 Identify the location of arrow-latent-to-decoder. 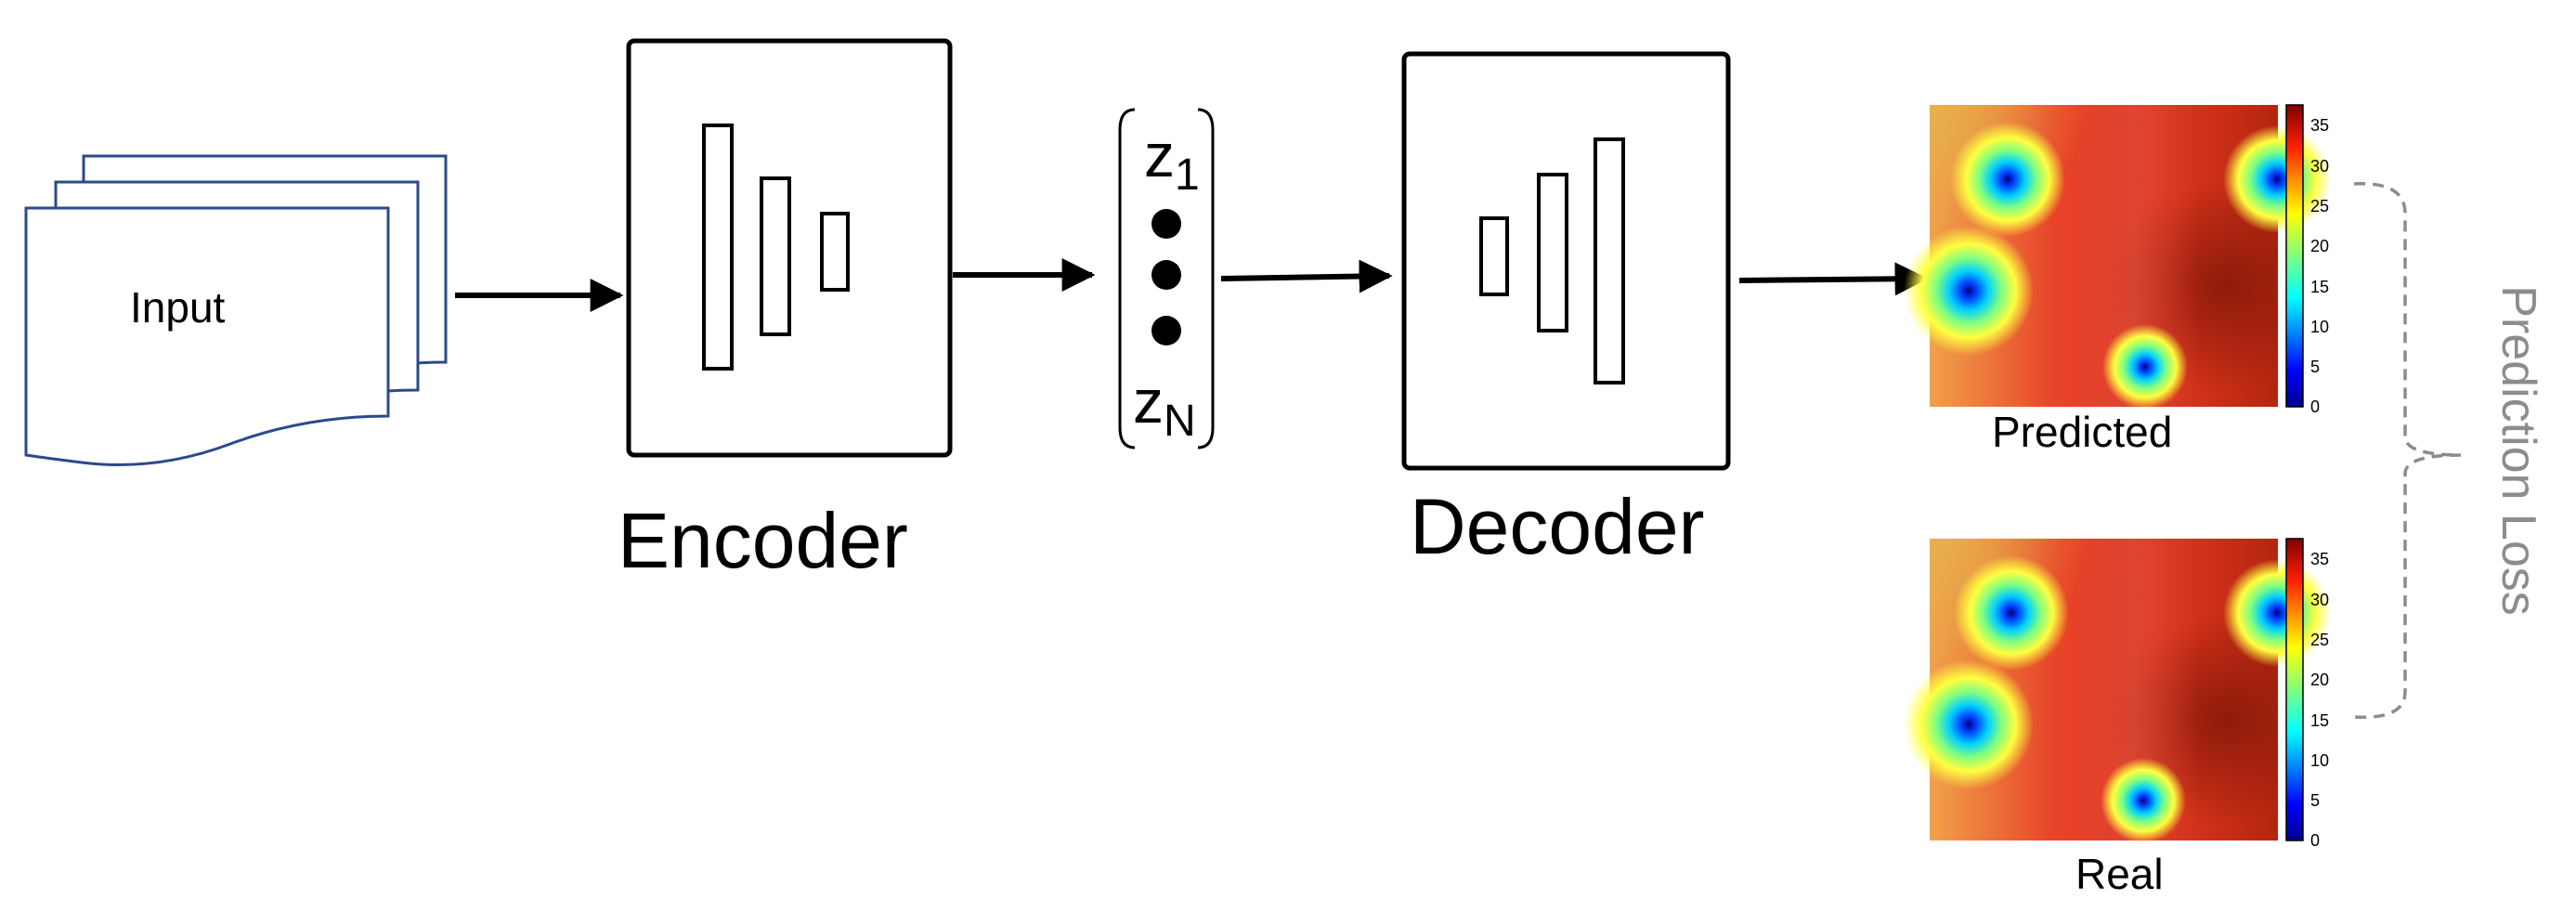
(1307, 276).